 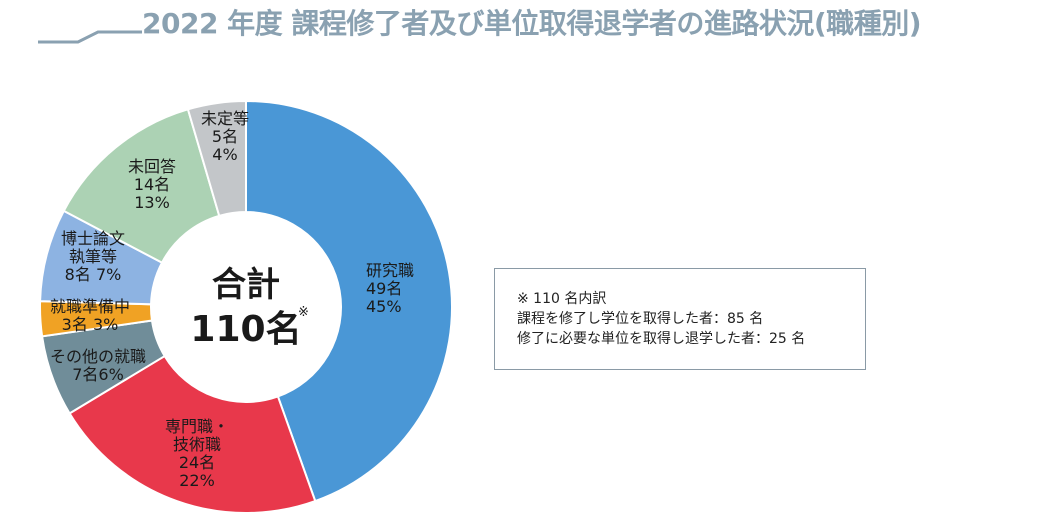 I want to click on slice-label: 未定等 5名 4%, so click(x=225, y=136).